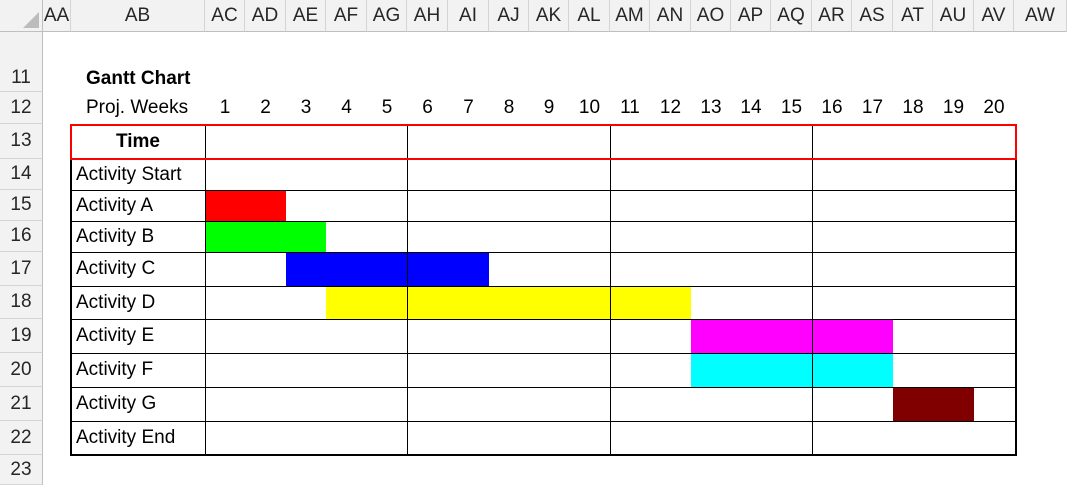 The height and width of the screenshot is (485, 1067). I want to click on column-header-an: AN, so click(670, 16).